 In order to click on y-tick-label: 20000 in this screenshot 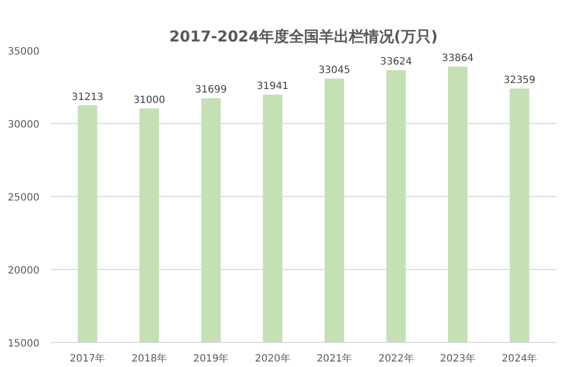, I will do `click(24, 271)`.